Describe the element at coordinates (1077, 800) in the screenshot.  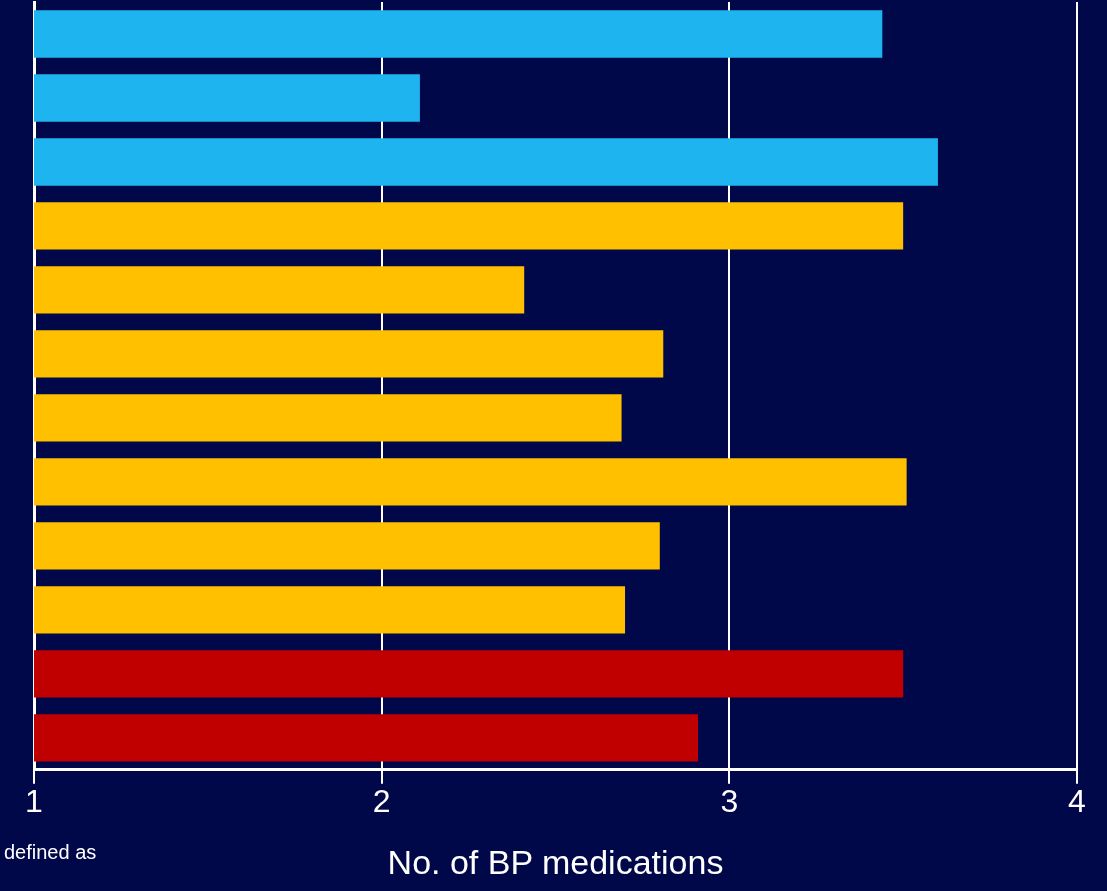
I see `x-tick-label: 4` at that location.